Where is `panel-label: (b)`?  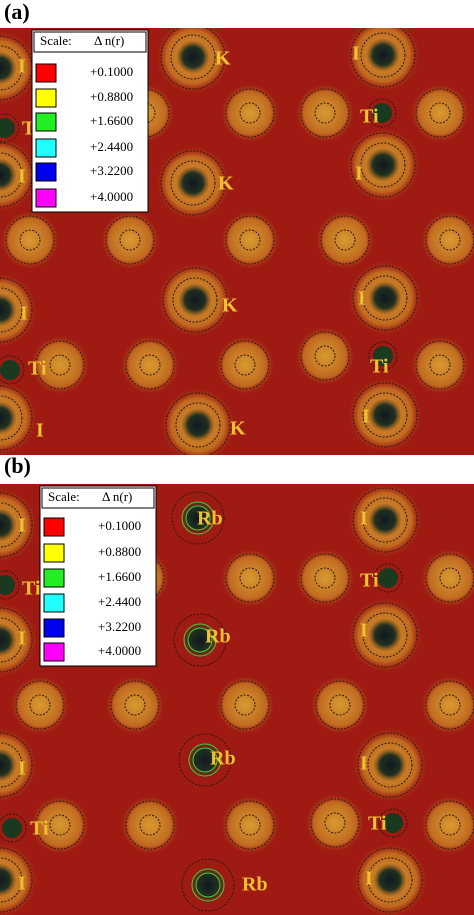 panel-label: (b) is located at coordinates (17, 465).